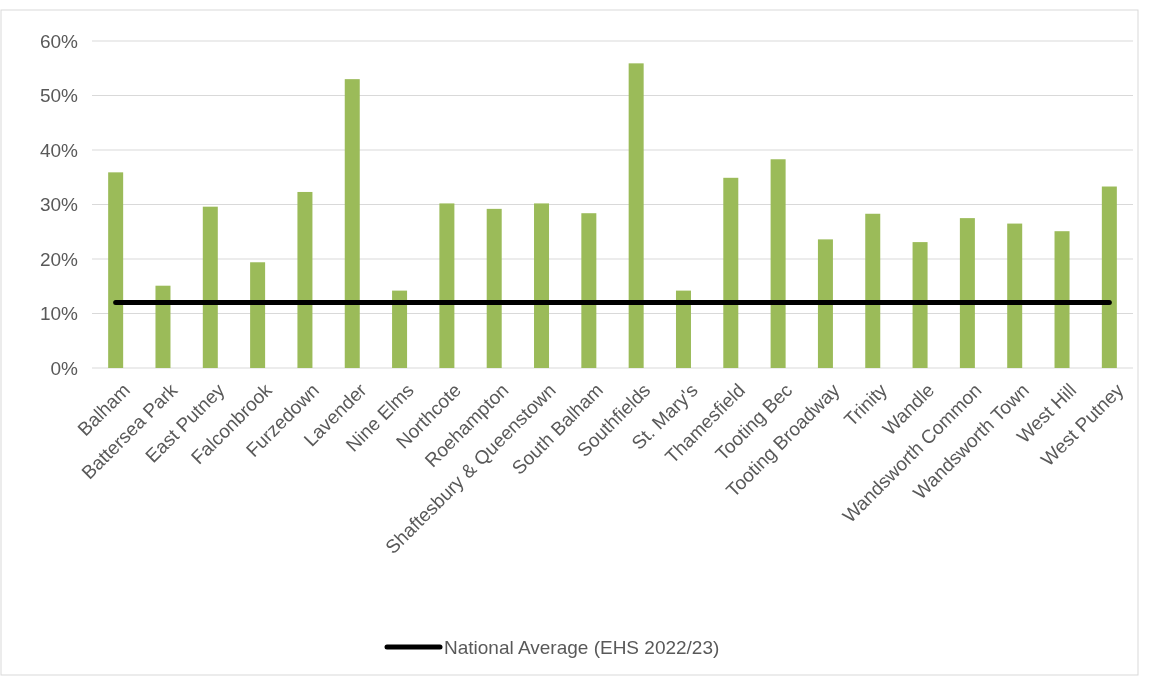  What do you see at coordinates (59, 259) in the screenshot?
I see `y-tick-label: 20%` at bounding box center [59, 259].